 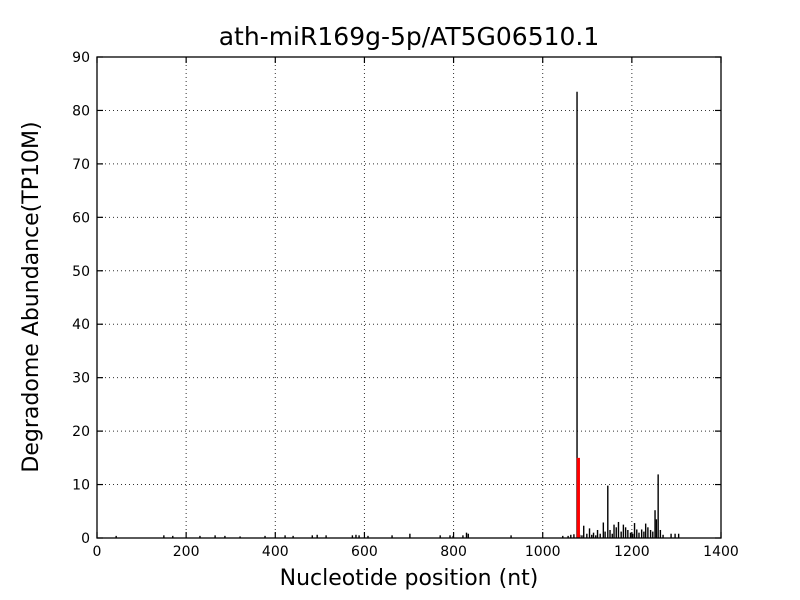 I want to click on y-tick-label: 30, so click(x=81, y=379).